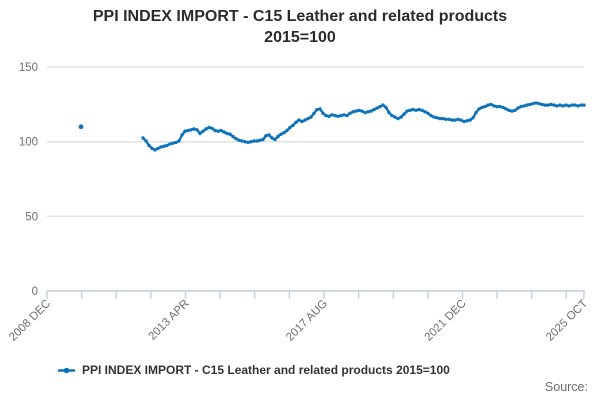 This screenshot has width=600, height=400. I want to click on x-tick-label: 2008 DEC, so click(30, 321).